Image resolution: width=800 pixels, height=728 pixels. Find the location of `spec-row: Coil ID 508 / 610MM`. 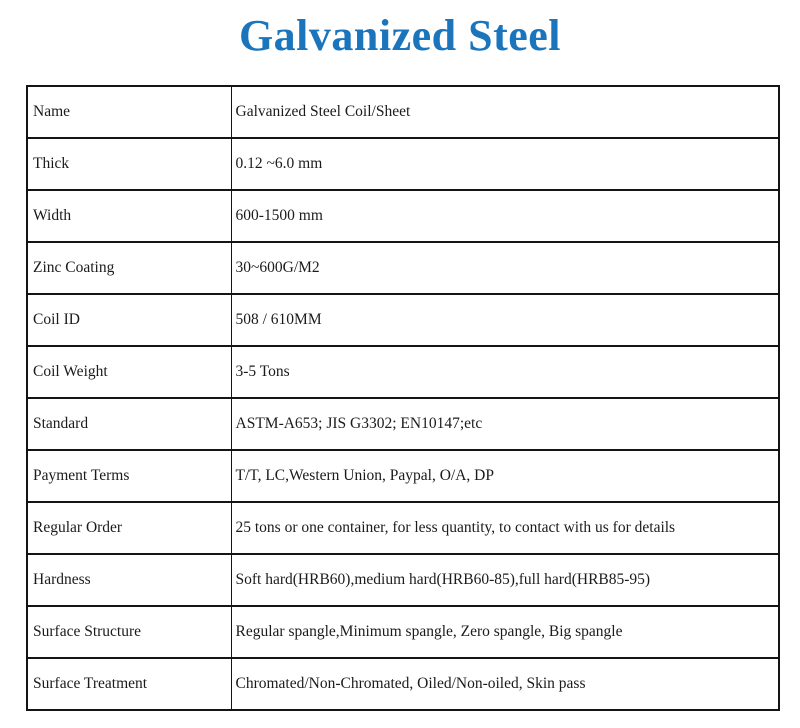

spec-row: Coil ID 508 / 610MM is located at coordinates (403, 320).